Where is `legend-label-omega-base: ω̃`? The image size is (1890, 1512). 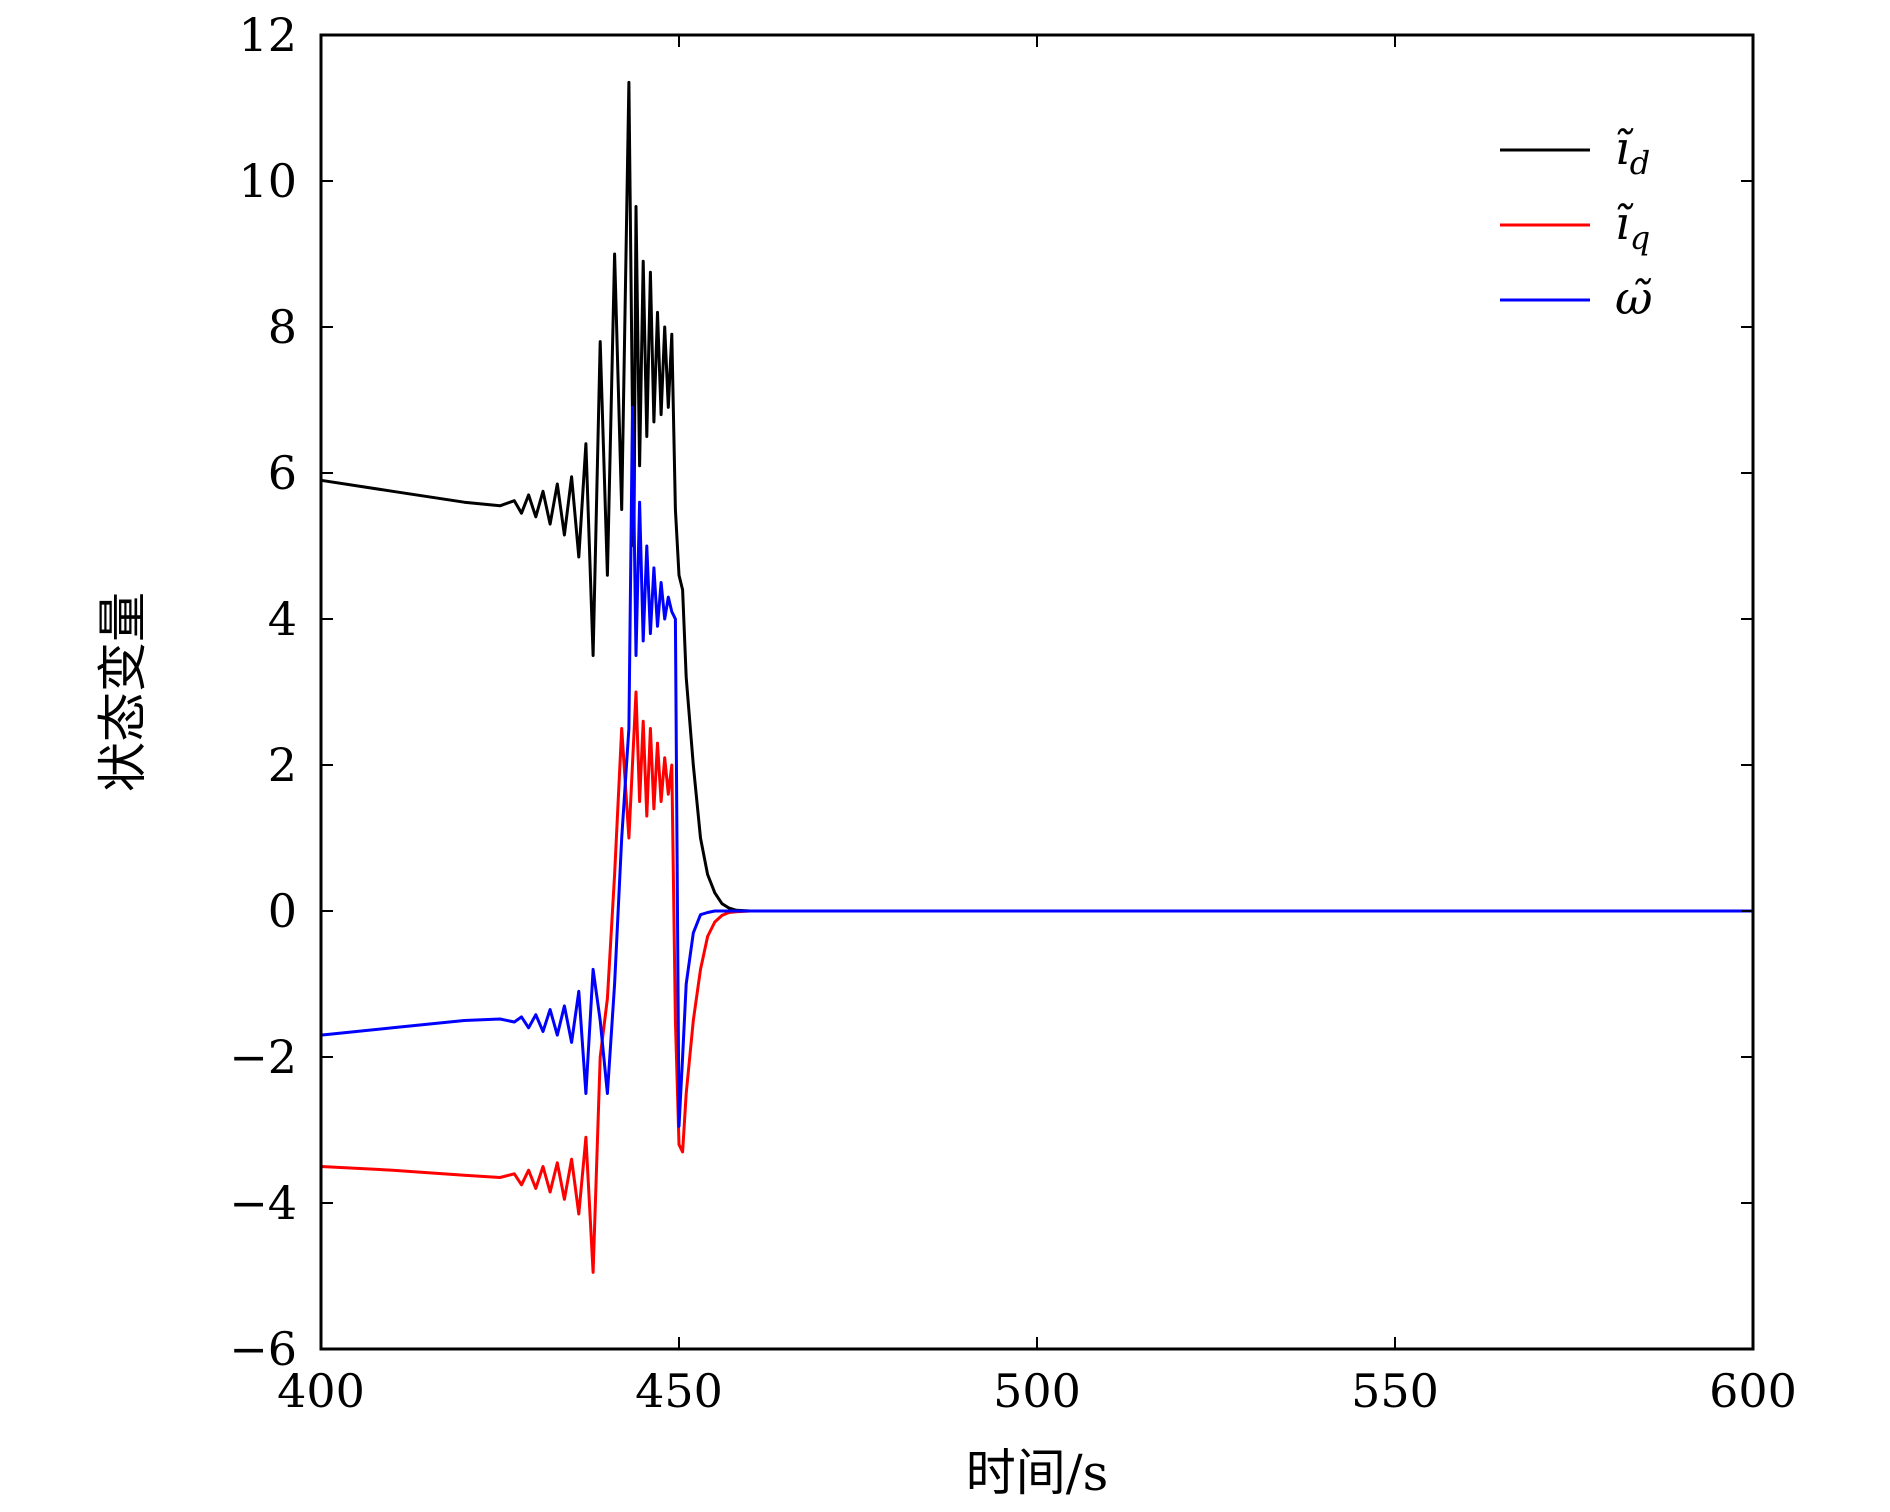 legend-label-omega-base: ω̃ is located at coordinates (1634, 298).